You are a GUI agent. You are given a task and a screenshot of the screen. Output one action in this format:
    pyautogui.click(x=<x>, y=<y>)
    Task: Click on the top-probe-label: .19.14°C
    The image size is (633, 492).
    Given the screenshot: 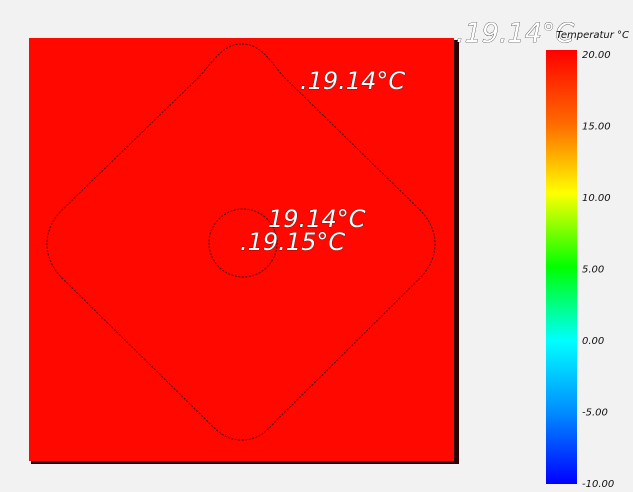 What is the action you would take?
    pyautogui.click(x=515, y=33)
    